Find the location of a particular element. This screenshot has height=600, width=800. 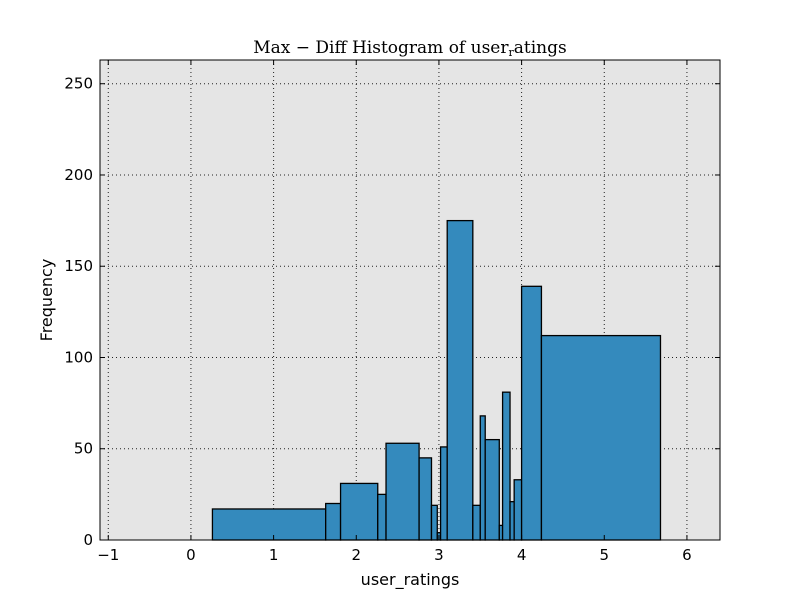

x-tick-label: 0 is located at coordinates (191, 555).